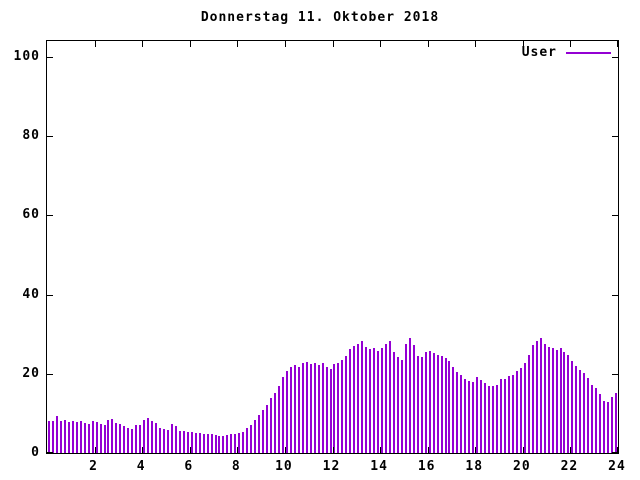  Describe the element at coordinates (141, 466) in the screenshot. I see `x-tick-label: 4` at that location.